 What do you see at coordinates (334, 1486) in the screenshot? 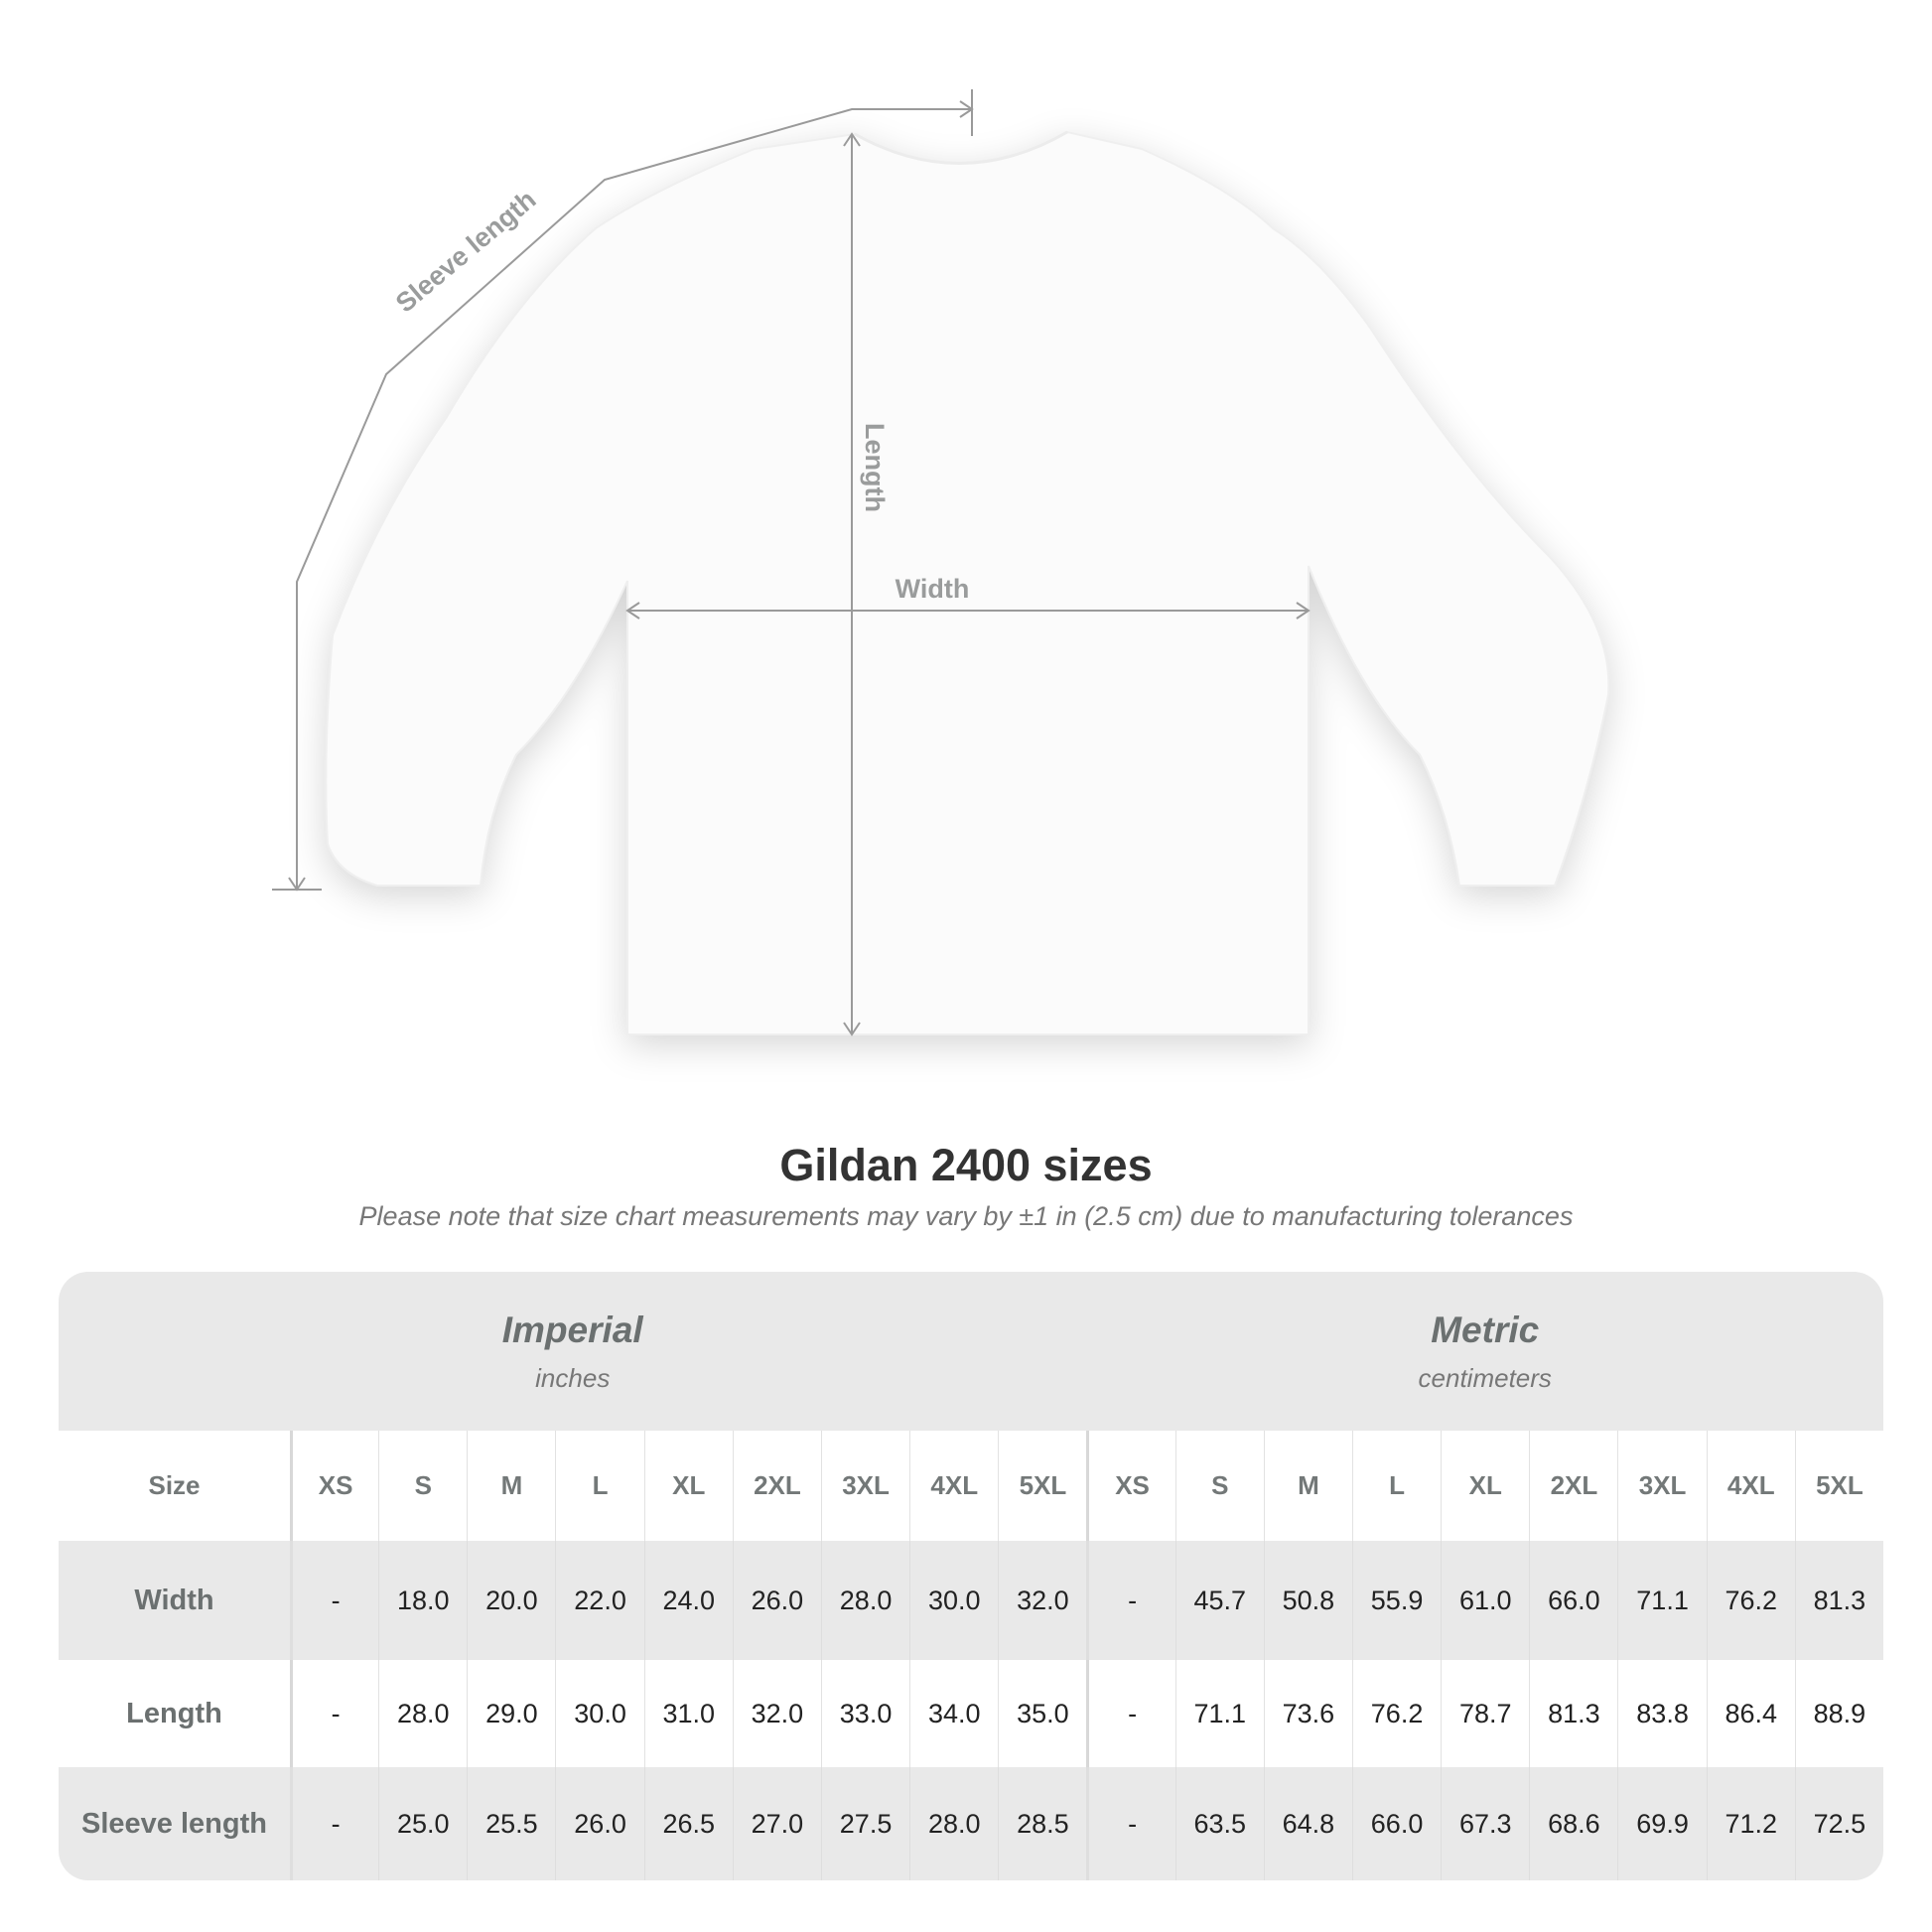
I see `imperial-size-header: XS` at bounding box center [334, 1486].